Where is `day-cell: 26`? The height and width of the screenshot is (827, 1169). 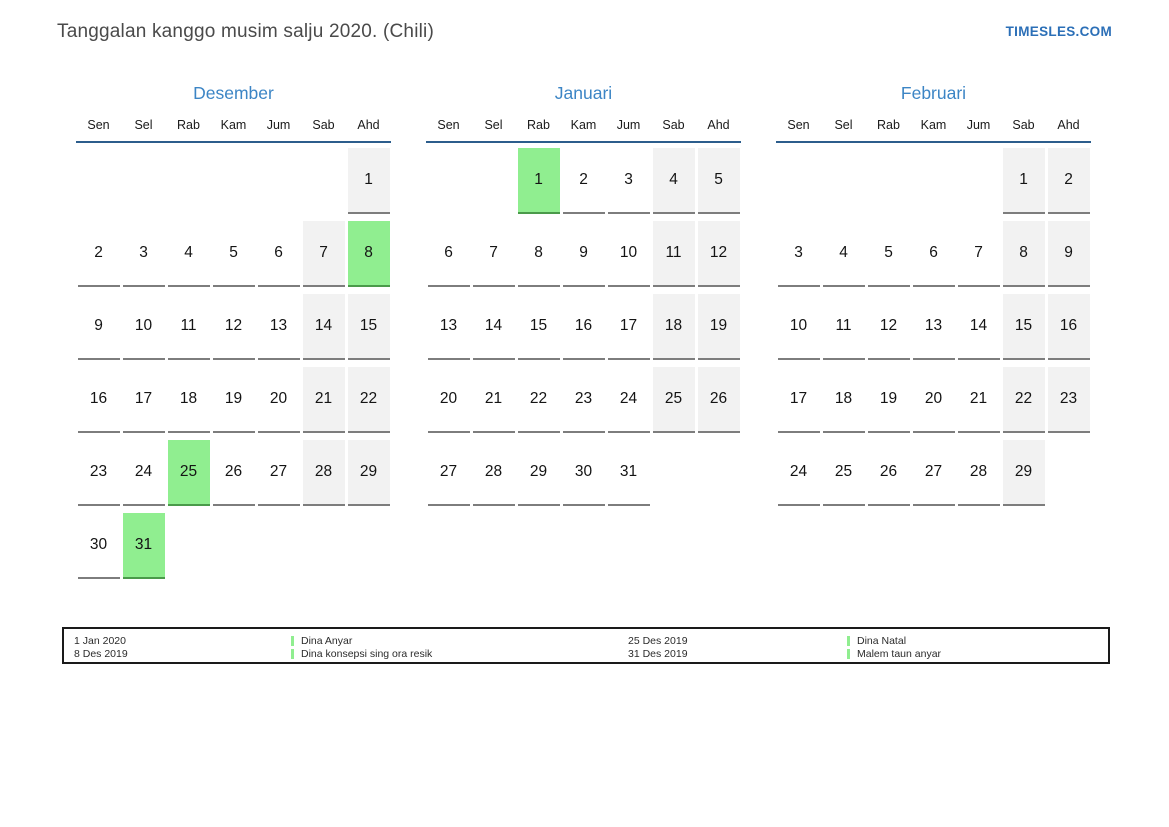
day-cell: 26 is located at coordinates (888, 473).